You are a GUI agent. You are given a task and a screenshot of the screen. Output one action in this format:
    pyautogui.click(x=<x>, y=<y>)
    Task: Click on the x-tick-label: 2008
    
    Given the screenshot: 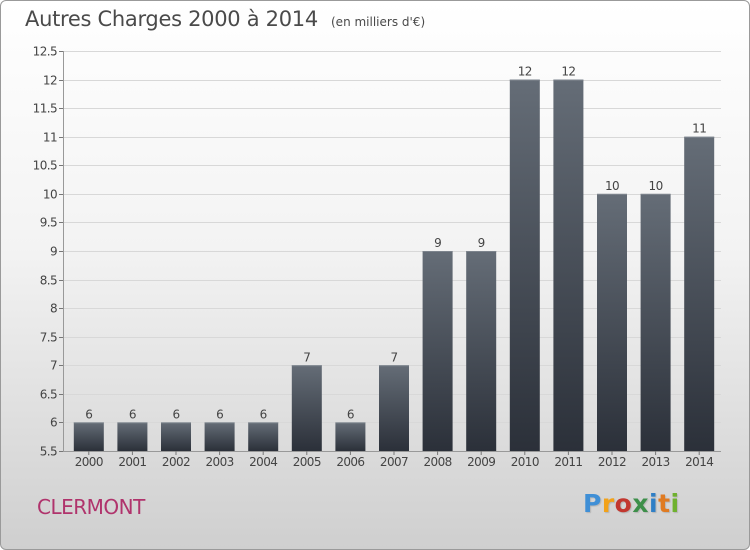 What is the action you would take?
    pyautogui.click(x=438, y=462)
    